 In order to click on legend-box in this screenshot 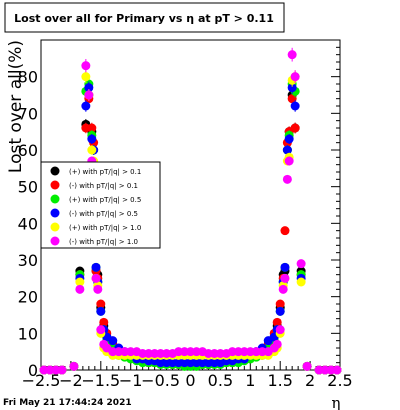, I will do `click(100, 205)`.